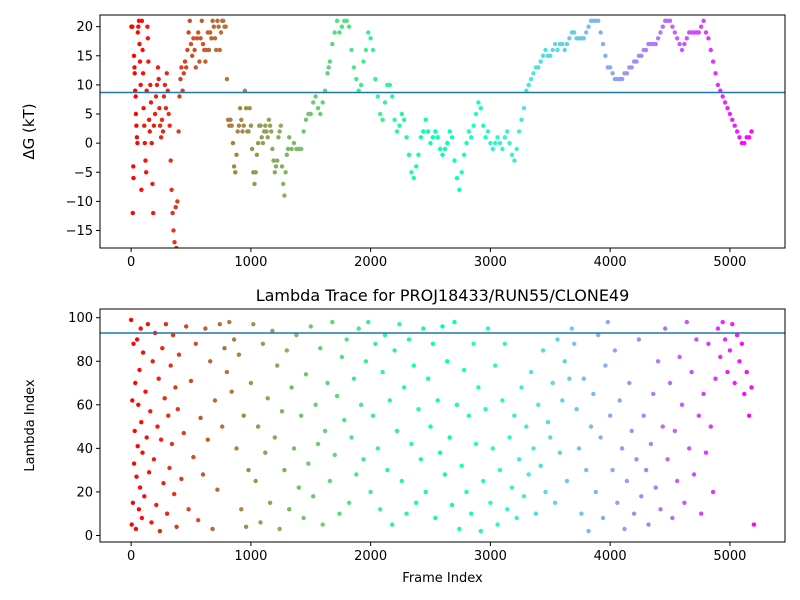 The image size is (800, 600). What do you see at coordinates (370, 556) in the screenshot?
I see `x-tick-label: 2000` at bounding box center [370, 556].